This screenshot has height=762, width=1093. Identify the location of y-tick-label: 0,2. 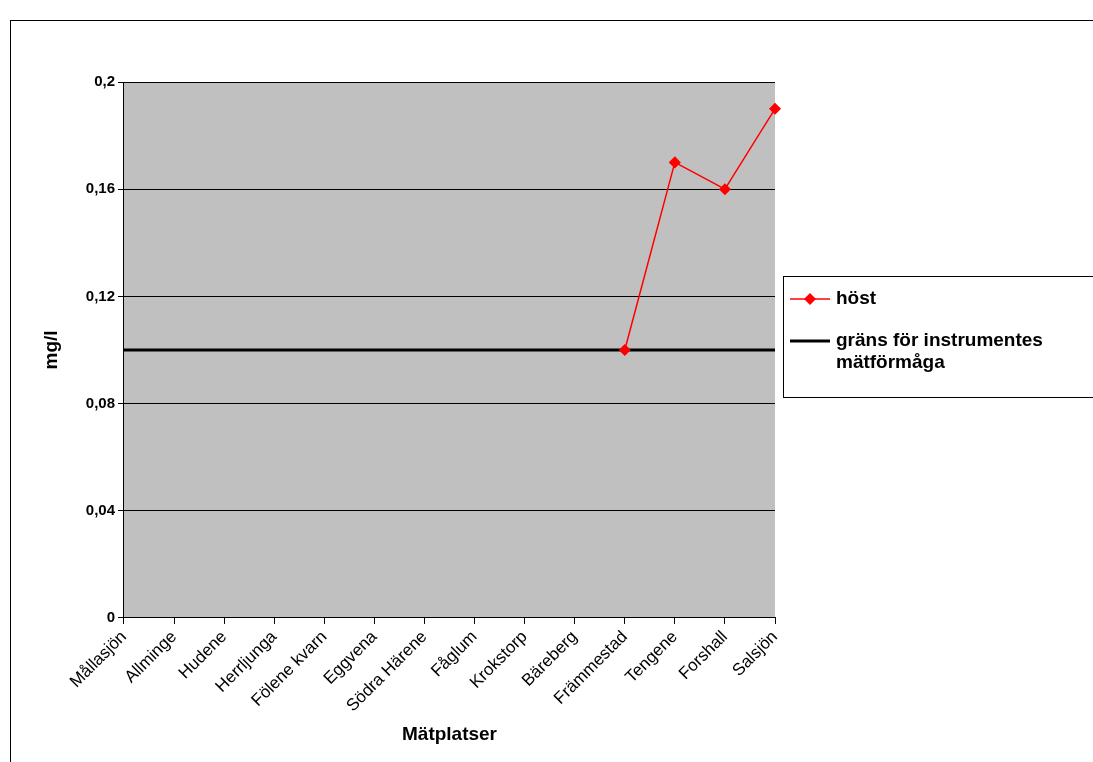
(104, 81).